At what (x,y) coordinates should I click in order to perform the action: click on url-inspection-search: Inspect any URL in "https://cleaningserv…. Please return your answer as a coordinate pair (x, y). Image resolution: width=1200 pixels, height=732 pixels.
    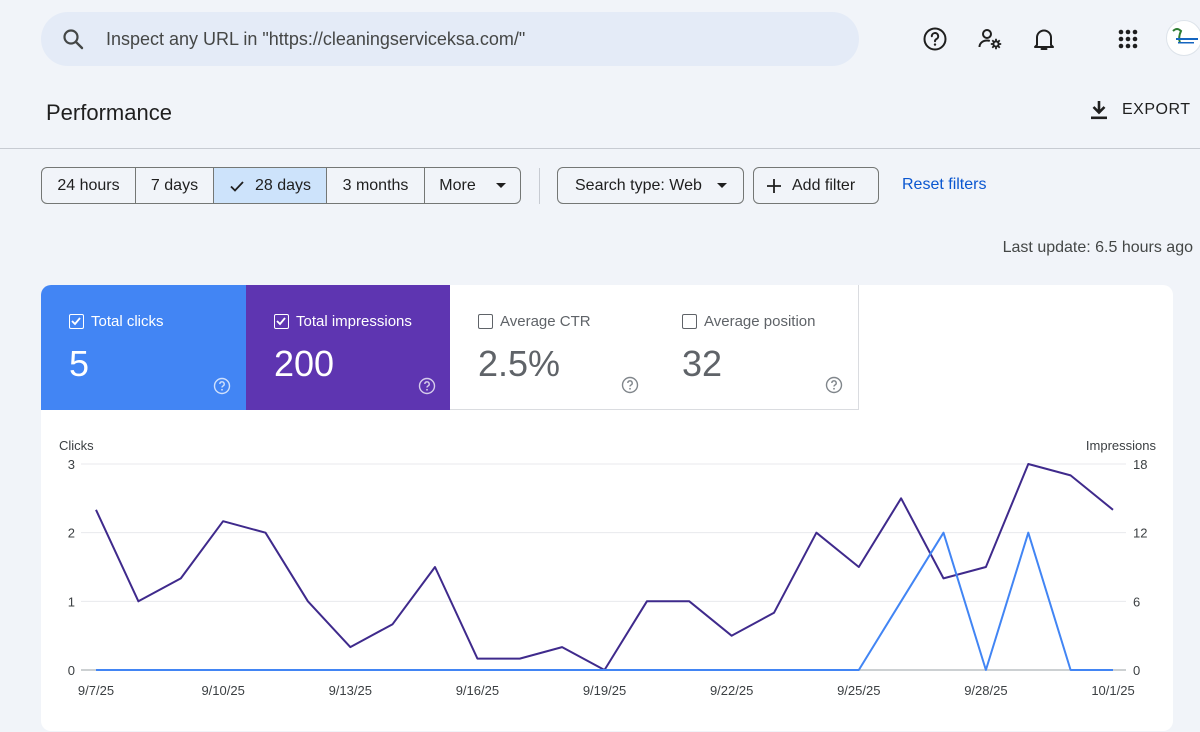
    Looking at the image, I should click on (450, 39).